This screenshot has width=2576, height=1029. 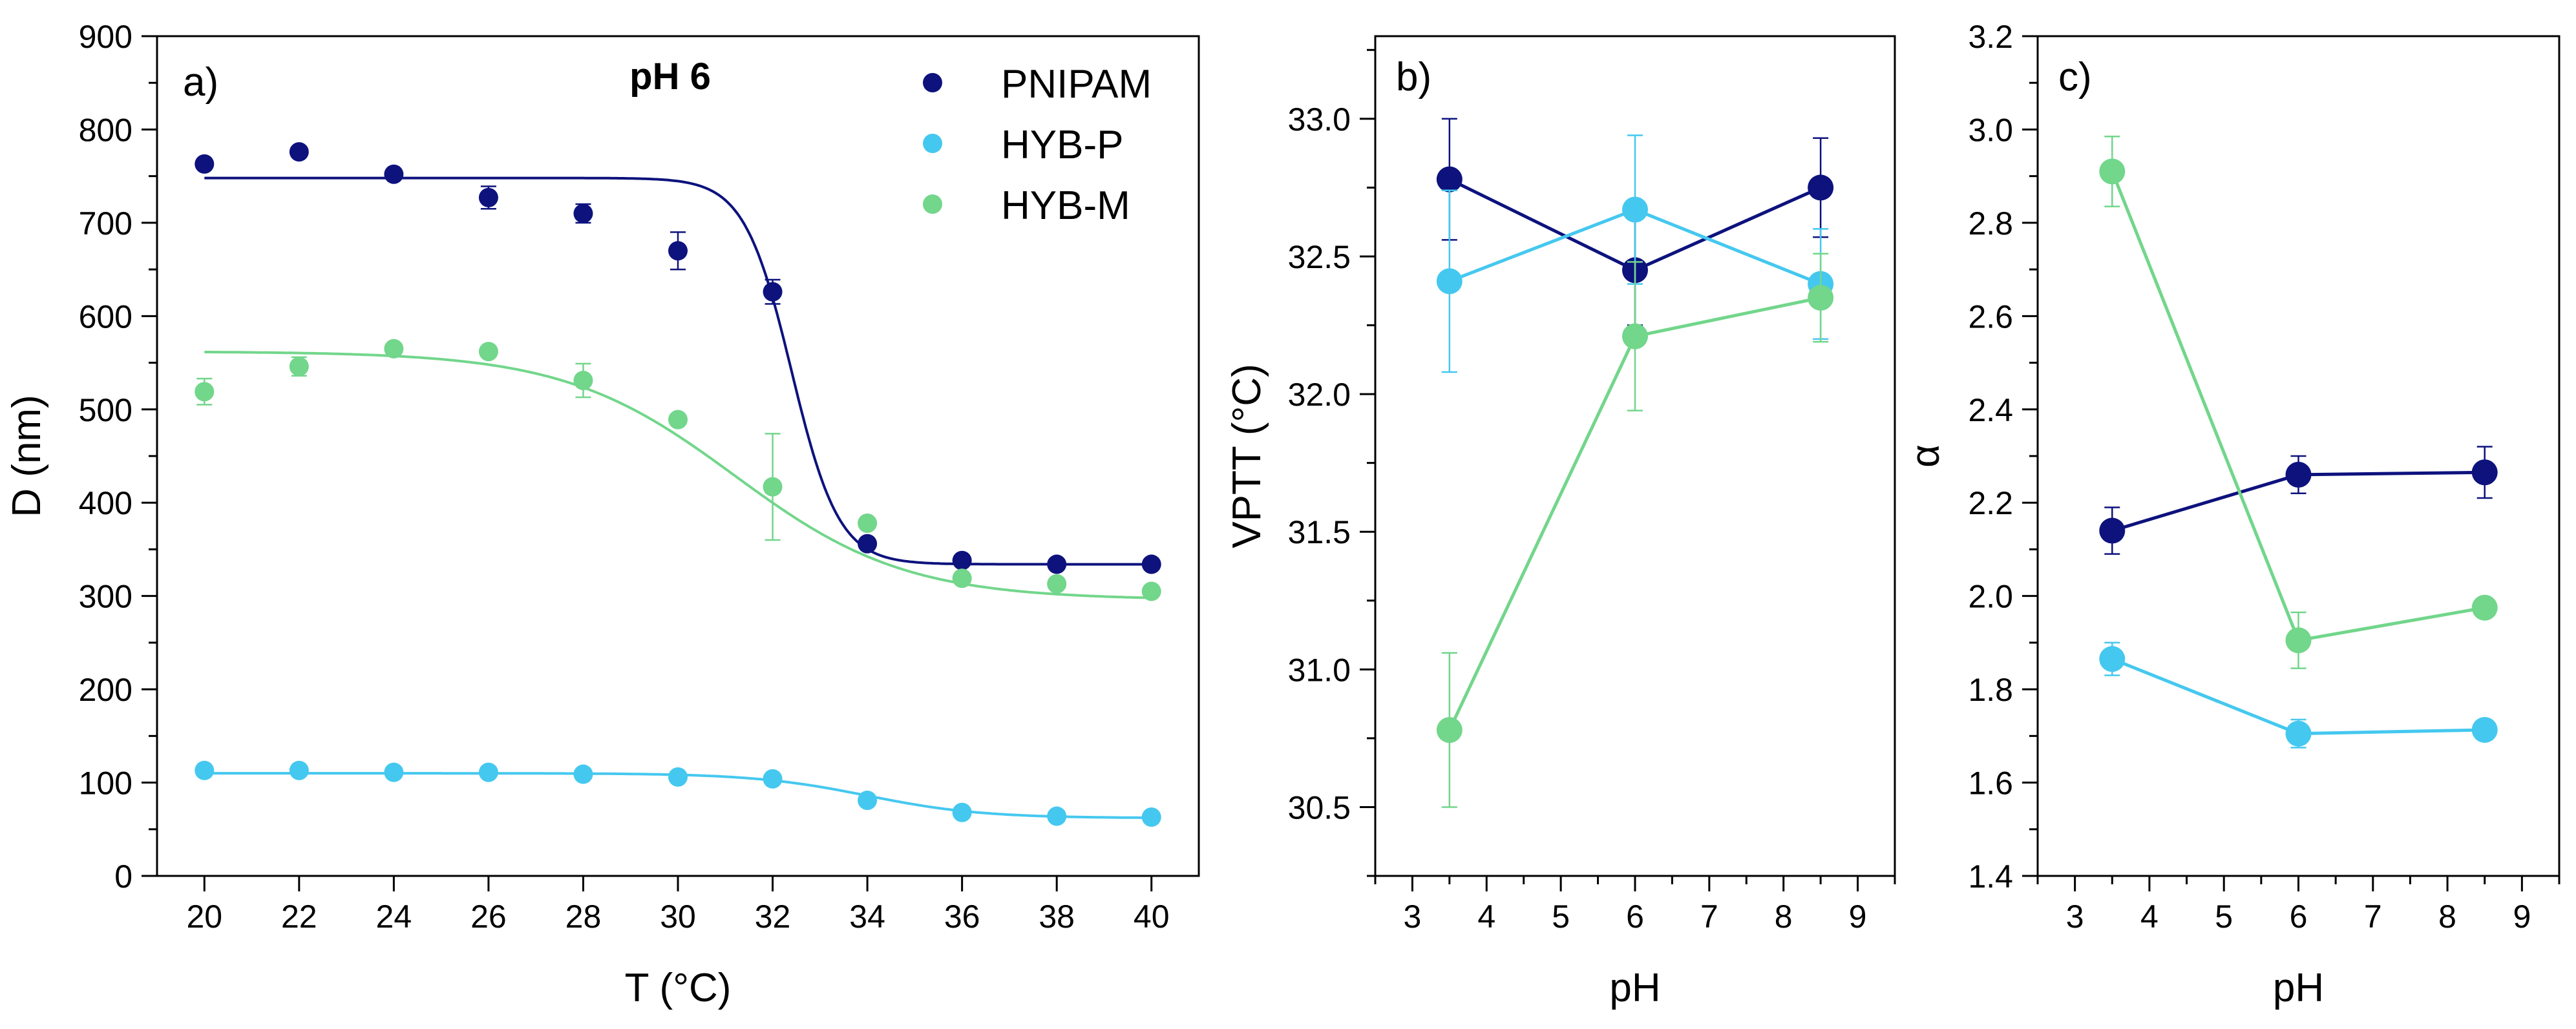 What do you see at coordinates (105, 130) in the screenshot?
I see `y-tick-label: 800` at bounding box center [105, 130].